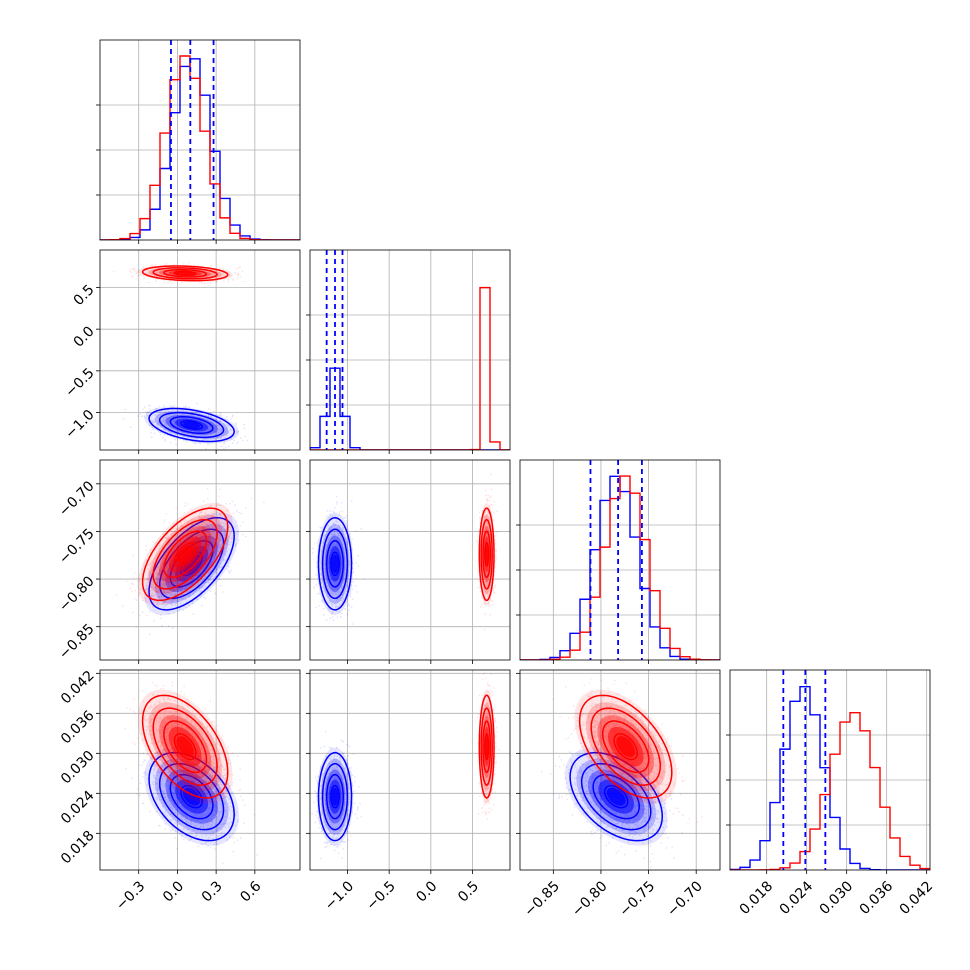  Describe the element at coordinates (590, 899) in the screenshot. I see `x-tick-label: −0.80` at that location.